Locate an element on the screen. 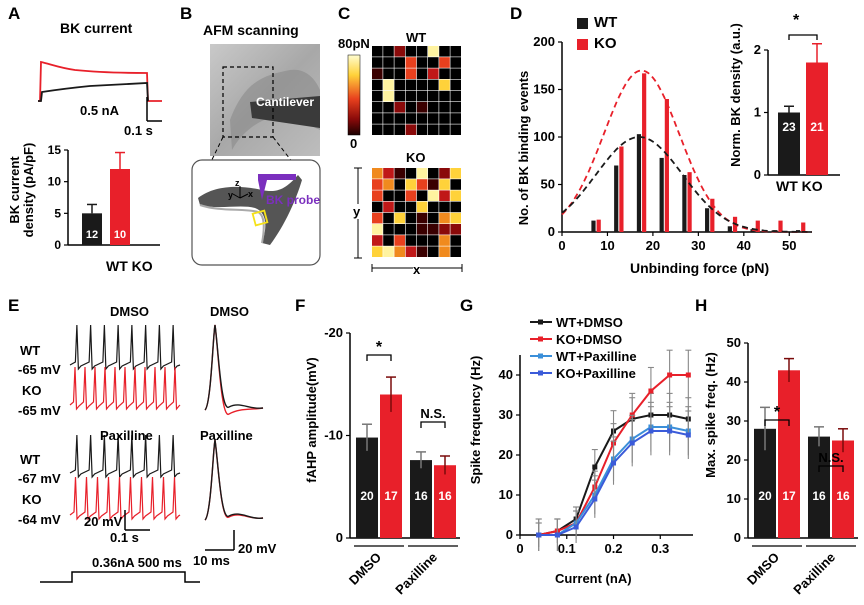  e-scale-ms-label: 10 ms is located at coordinates (211, 560).